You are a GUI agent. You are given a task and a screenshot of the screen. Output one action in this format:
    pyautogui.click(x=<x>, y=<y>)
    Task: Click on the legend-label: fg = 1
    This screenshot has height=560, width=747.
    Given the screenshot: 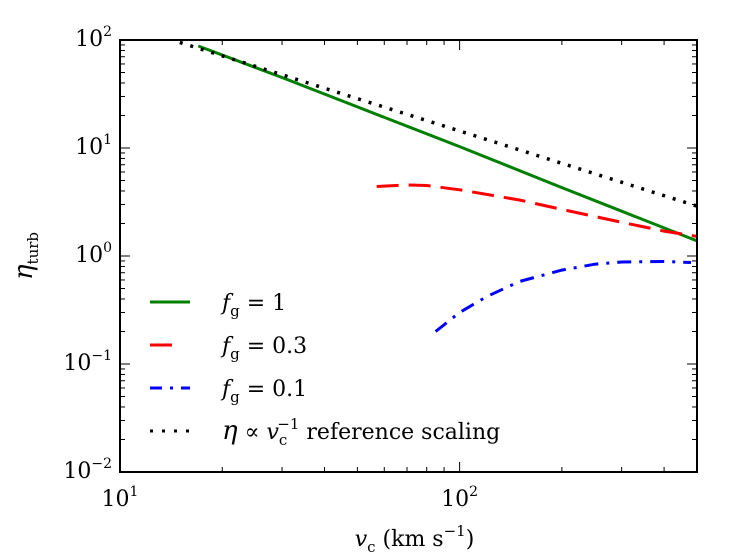 What is the action you would take?
    pyautogui.click(x=253, y=305)
    